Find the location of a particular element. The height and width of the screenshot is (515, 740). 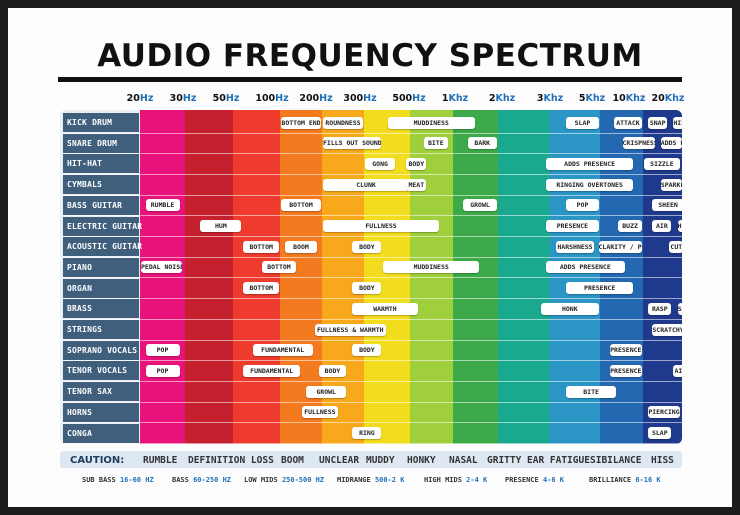

frequency-number: 20 is located at coordinates (133, 98).